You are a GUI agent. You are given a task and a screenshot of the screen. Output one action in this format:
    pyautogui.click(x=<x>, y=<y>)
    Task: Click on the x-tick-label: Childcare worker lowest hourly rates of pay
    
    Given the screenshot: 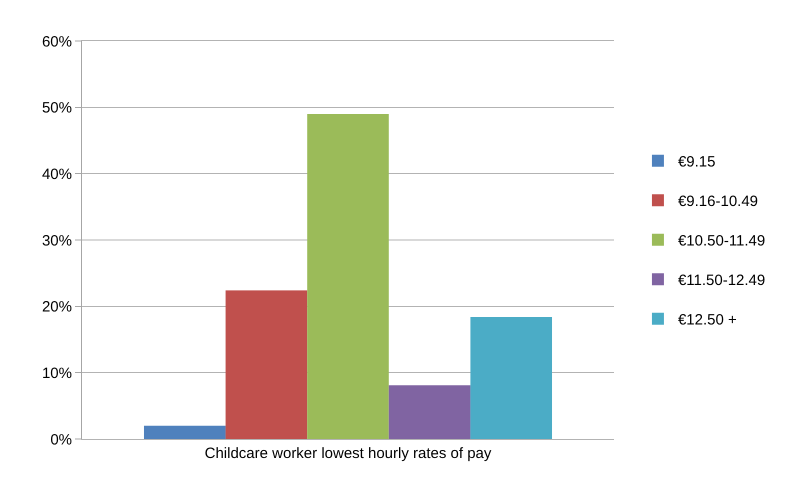 What is the action you would take?
    pyautogui.click(x=348, y=453)
    